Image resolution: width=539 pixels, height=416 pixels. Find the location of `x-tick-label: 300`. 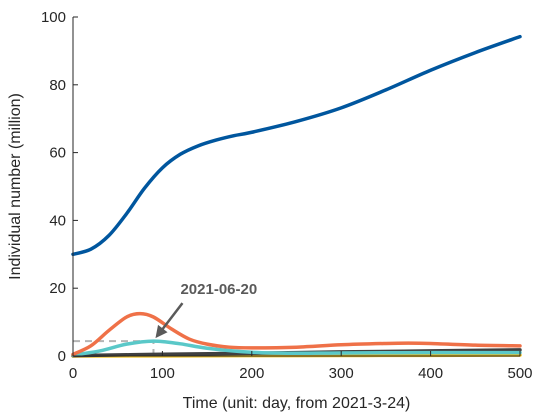

x-tick-label: 300 is located at coordinates (341, 373).